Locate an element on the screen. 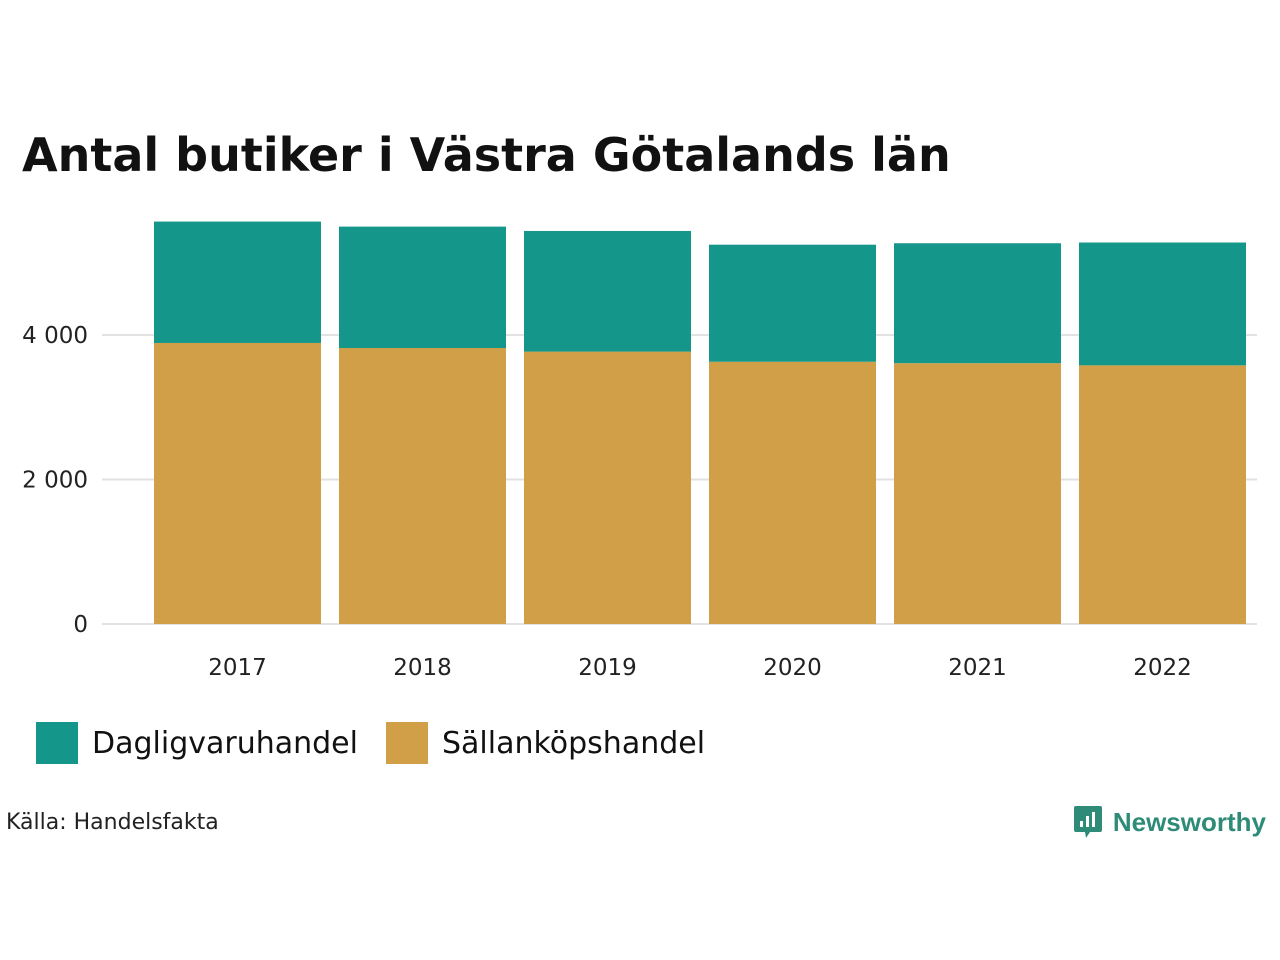  x-tick-label: 2022 is located at coordinates (1162, 668).